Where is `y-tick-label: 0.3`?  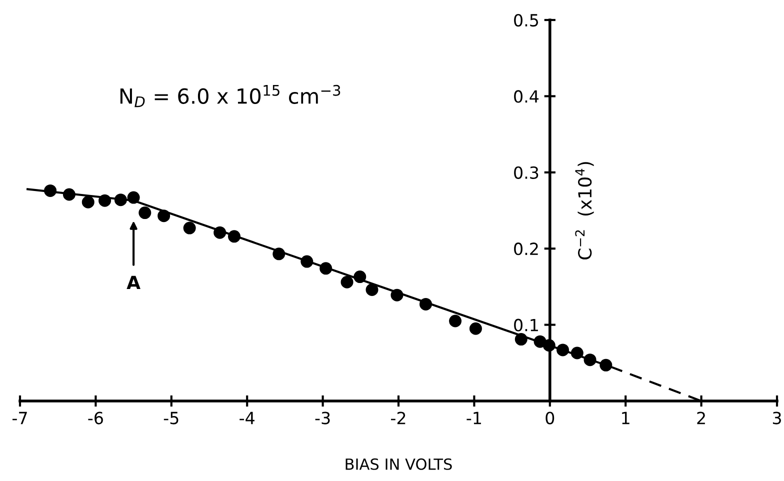
y-tick-label: 0.3 is located at coordinates (526, 172).